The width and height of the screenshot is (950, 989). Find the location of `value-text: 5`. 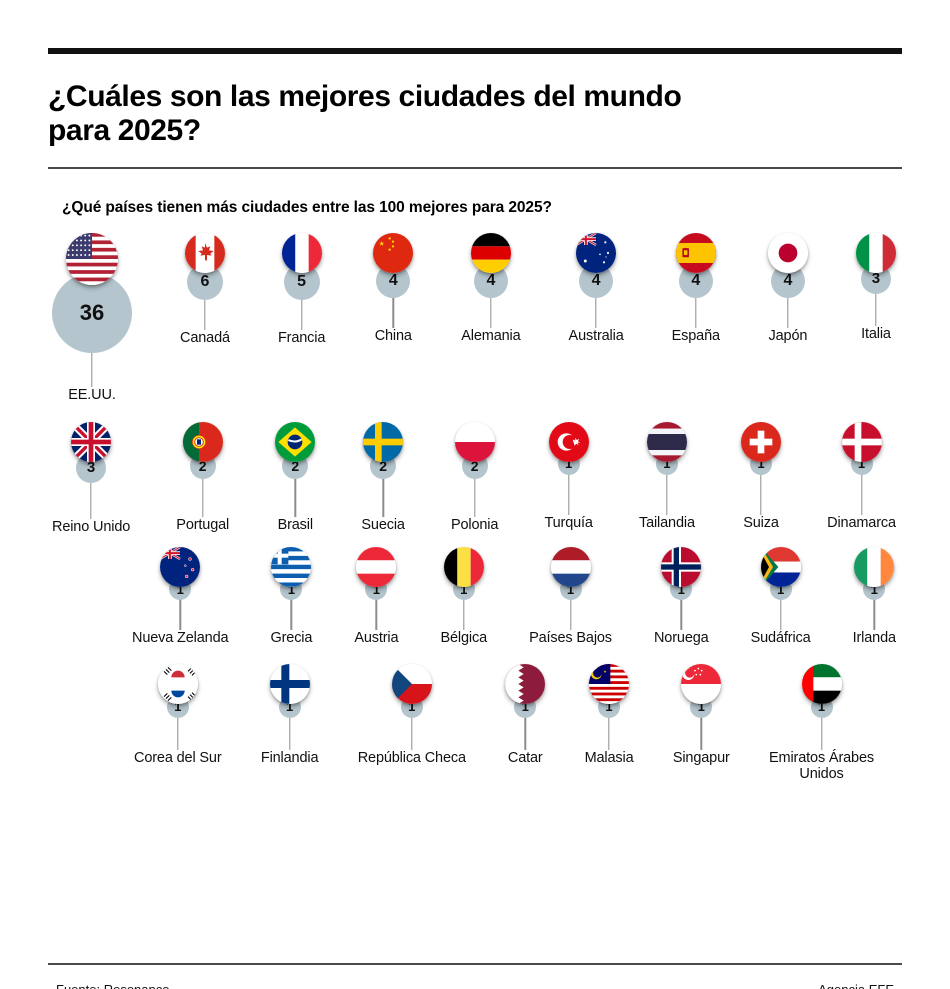

value-text: 5 is located at coordinates (302, 281).